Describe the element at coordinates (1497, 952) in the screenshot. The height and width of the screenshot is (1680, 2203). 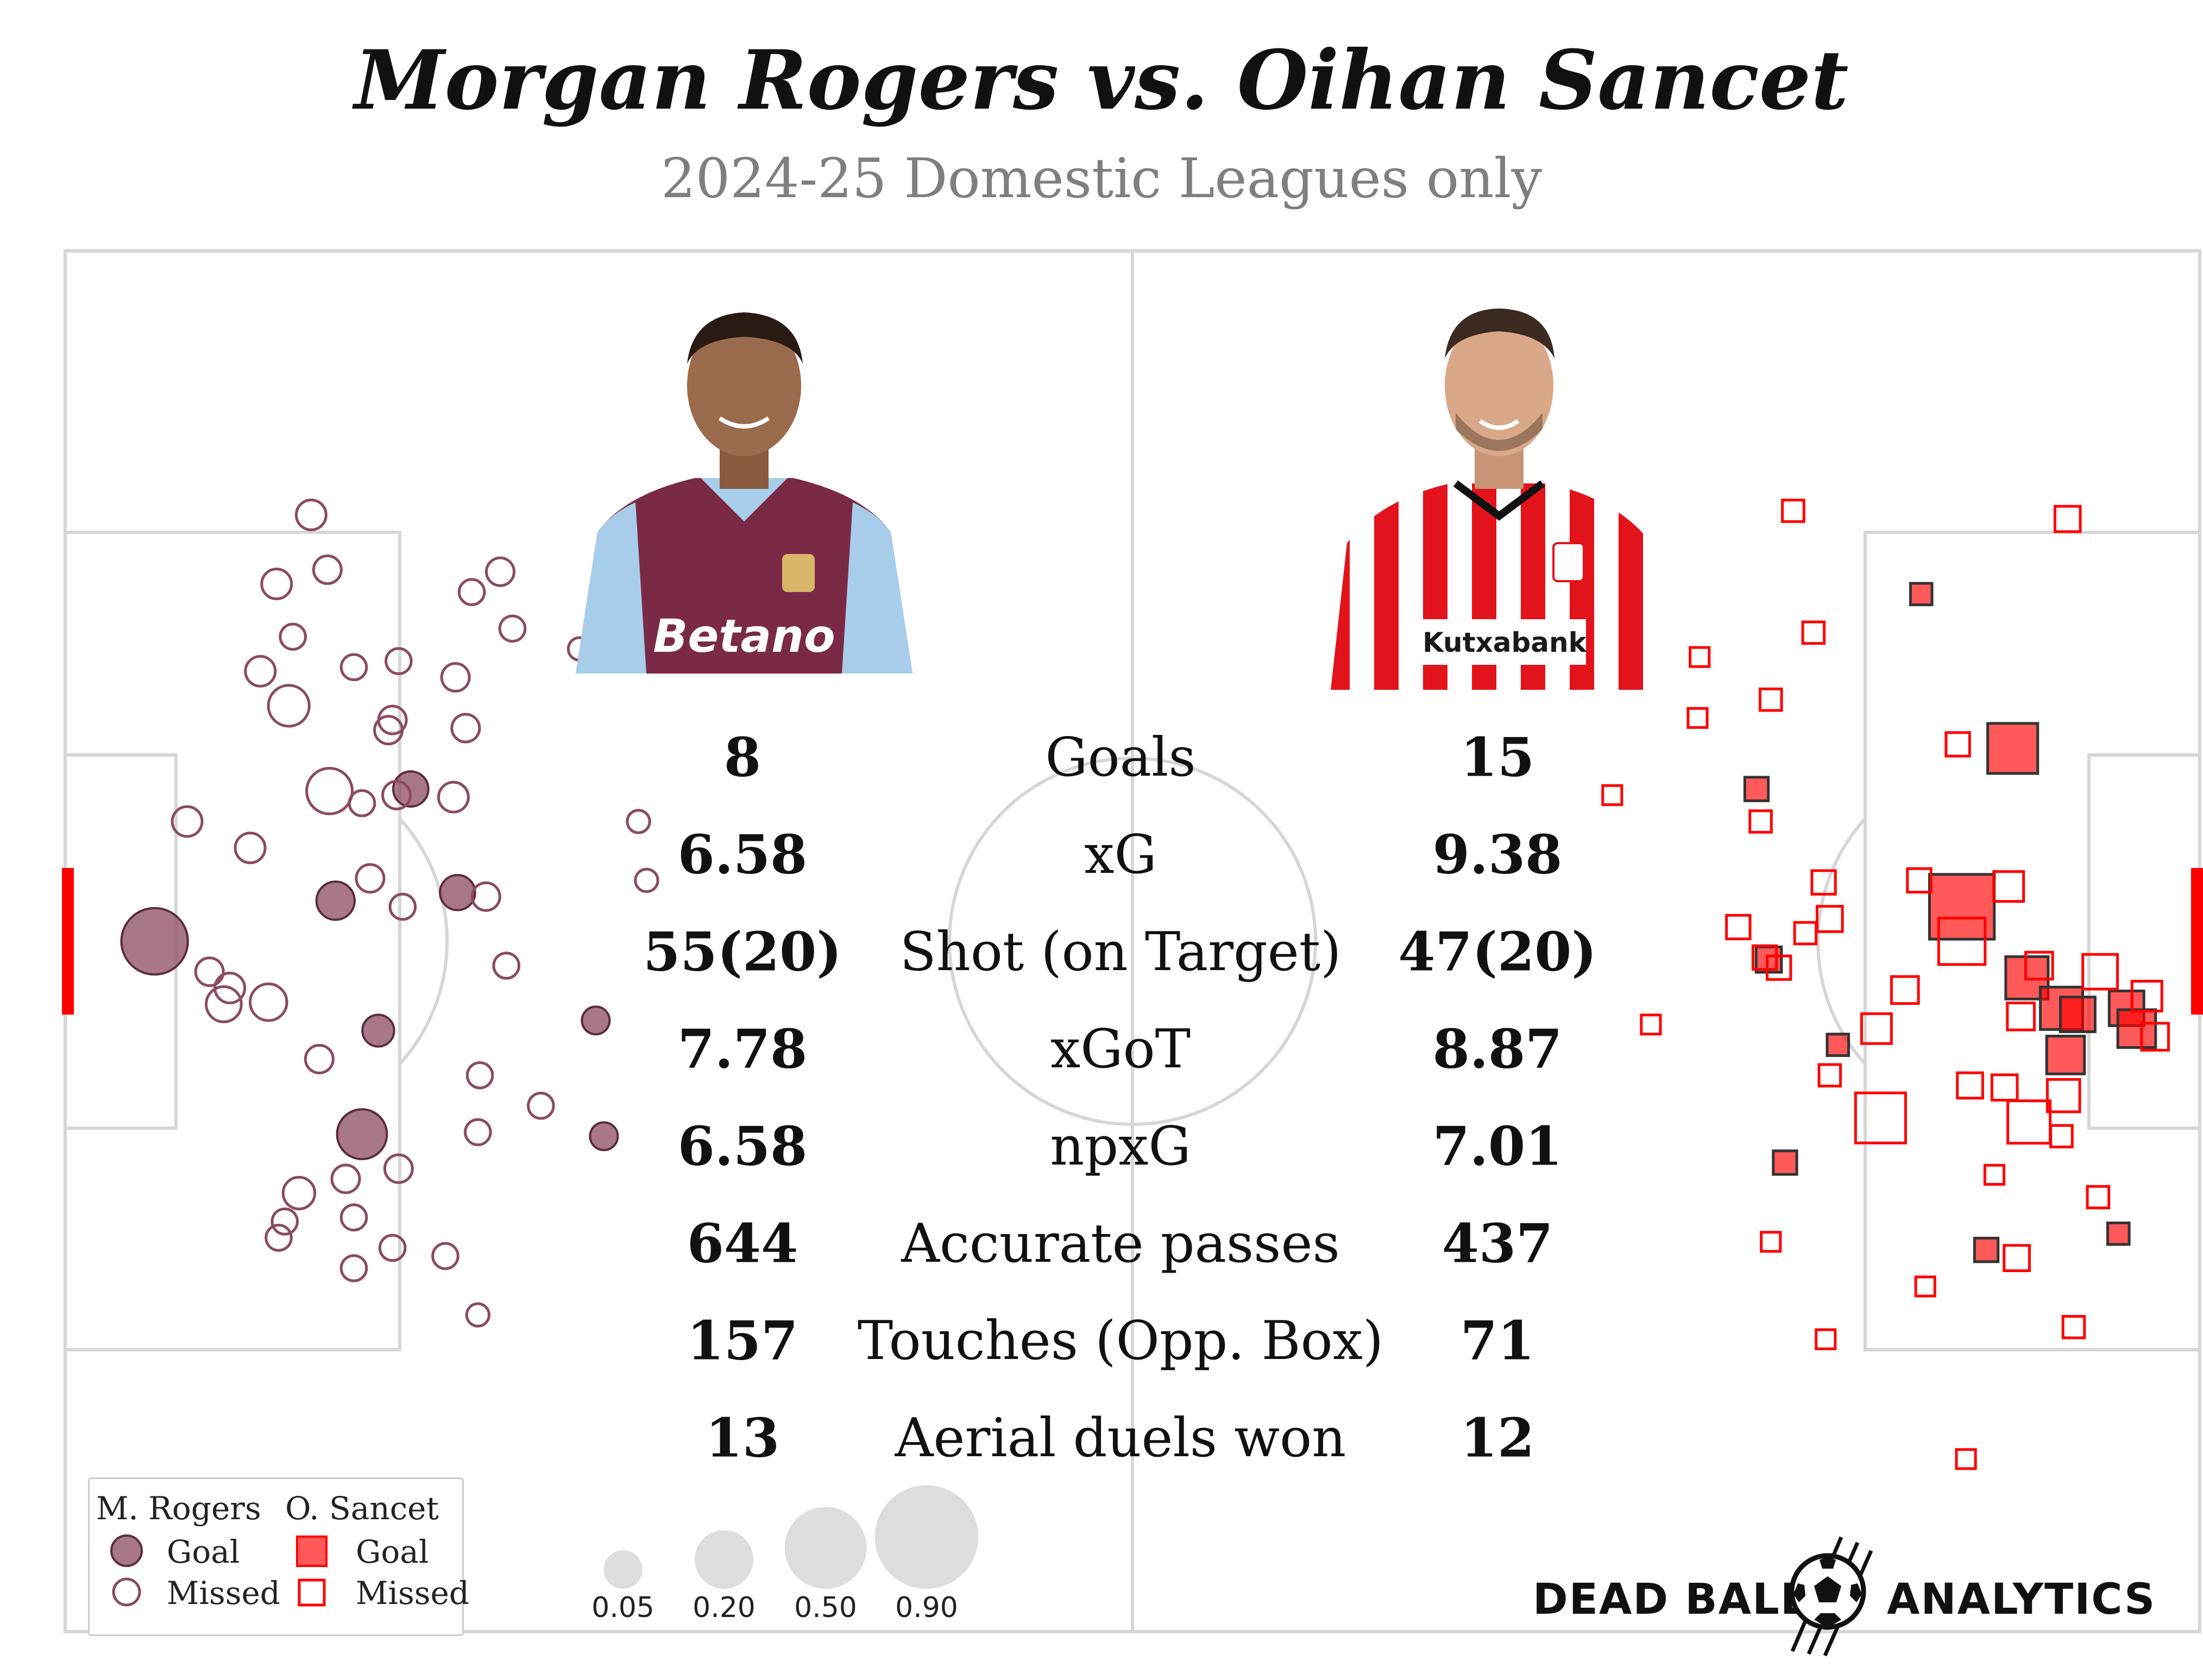
I see `stat-value-right: 47(20)` at that location.